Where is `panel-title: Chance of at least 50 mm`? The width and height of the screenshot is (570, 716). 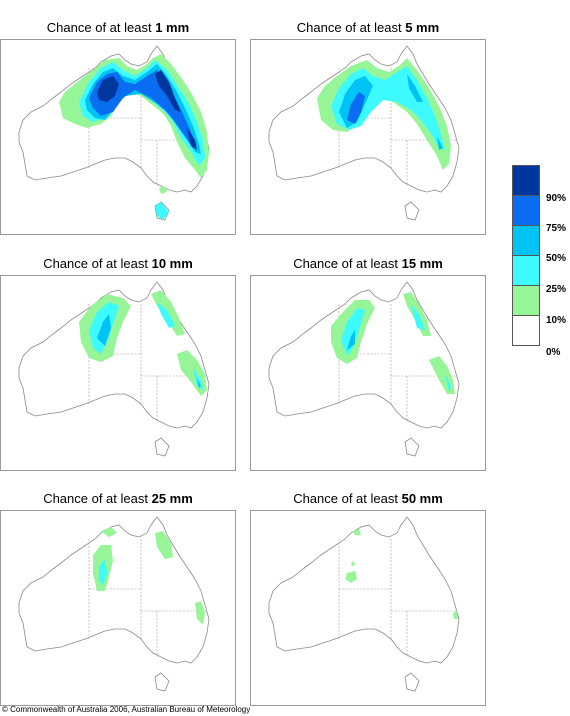 panel-title: Chance of at least 50 mm is located at coordinates (368, 498).